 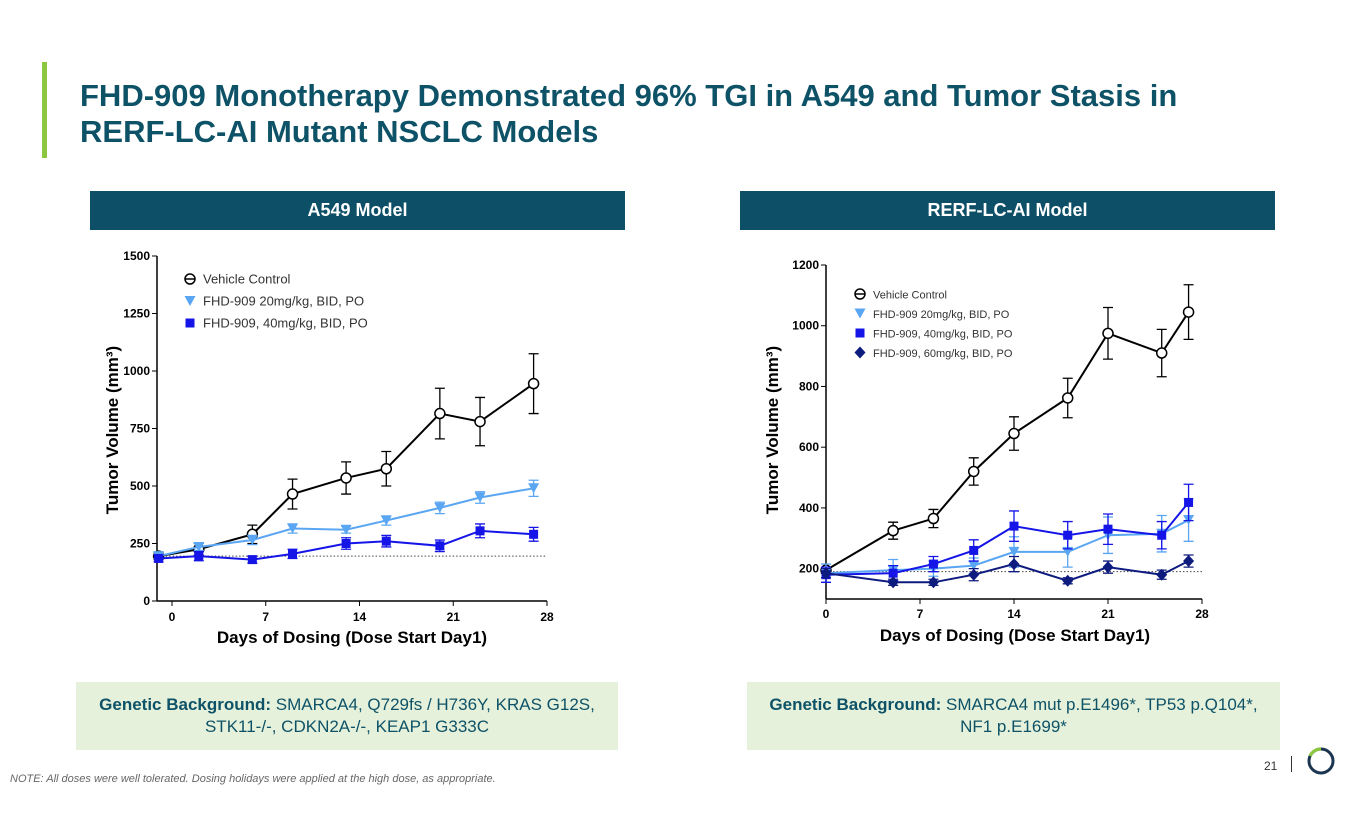 I want to click on series-diamond, so click(x=1007, y=571).